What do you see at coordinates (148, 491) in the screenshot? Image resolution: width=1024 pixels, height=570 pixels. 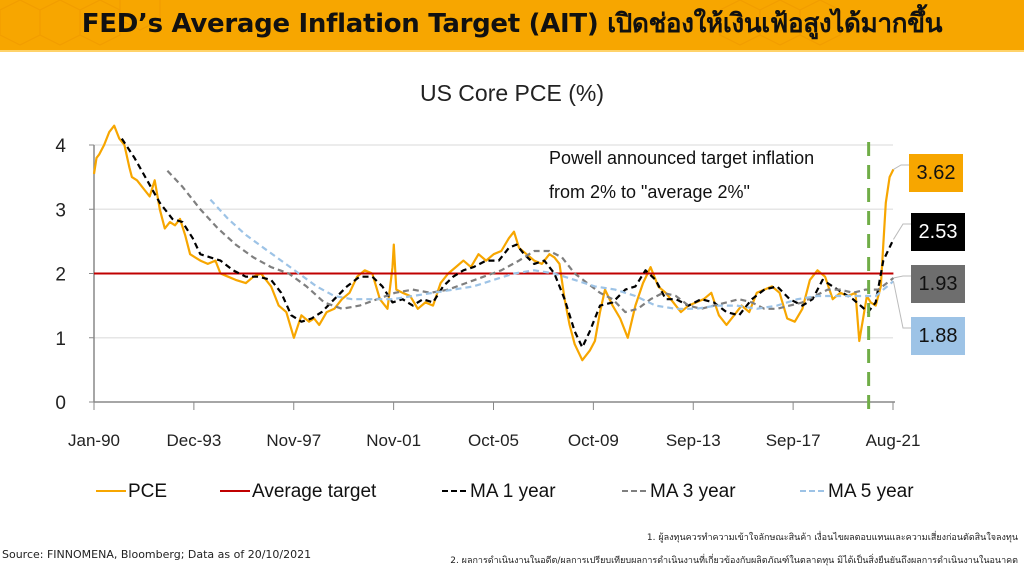 I see `legend-label: PCE` at bounding box center [148, 491].